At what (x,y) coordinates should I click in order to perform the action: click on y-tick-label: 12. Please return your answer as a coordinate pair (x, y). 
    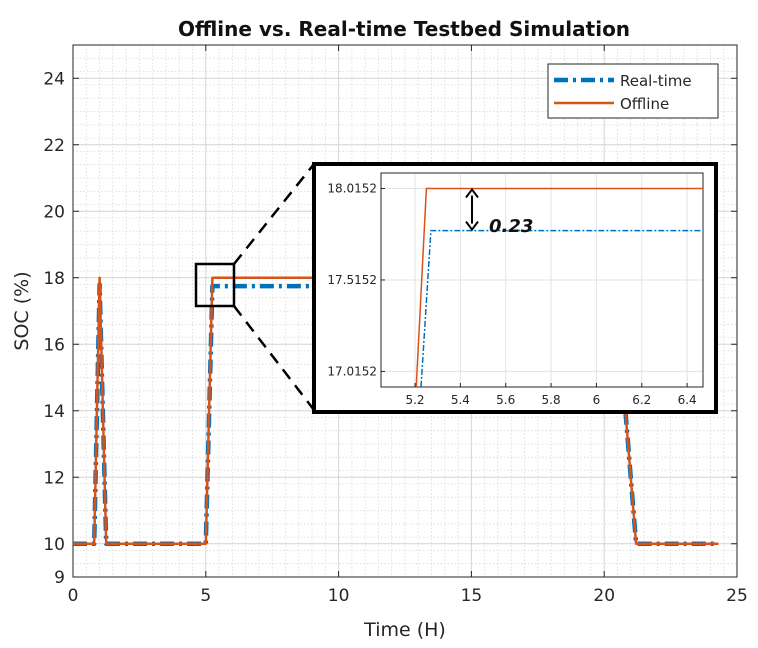
    Looking at the image, I should click on (54, 478).